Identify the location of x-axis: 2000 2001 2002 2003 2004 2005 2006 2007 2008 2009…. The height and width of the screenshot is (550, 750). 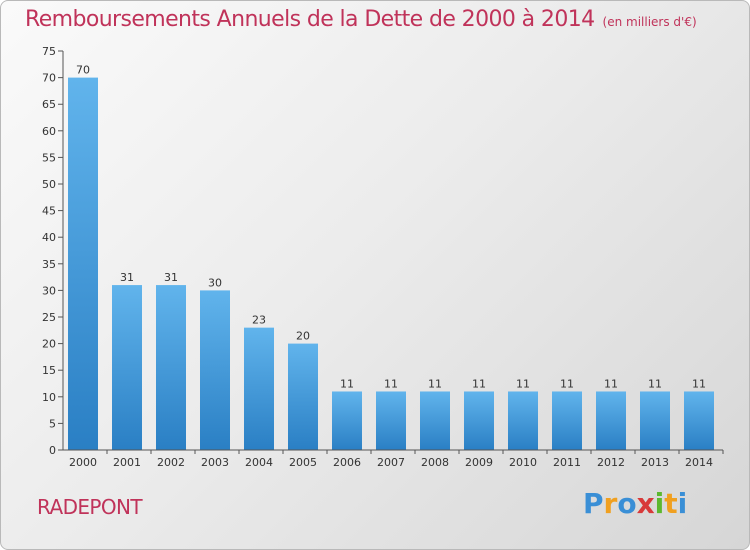
(393, 459).